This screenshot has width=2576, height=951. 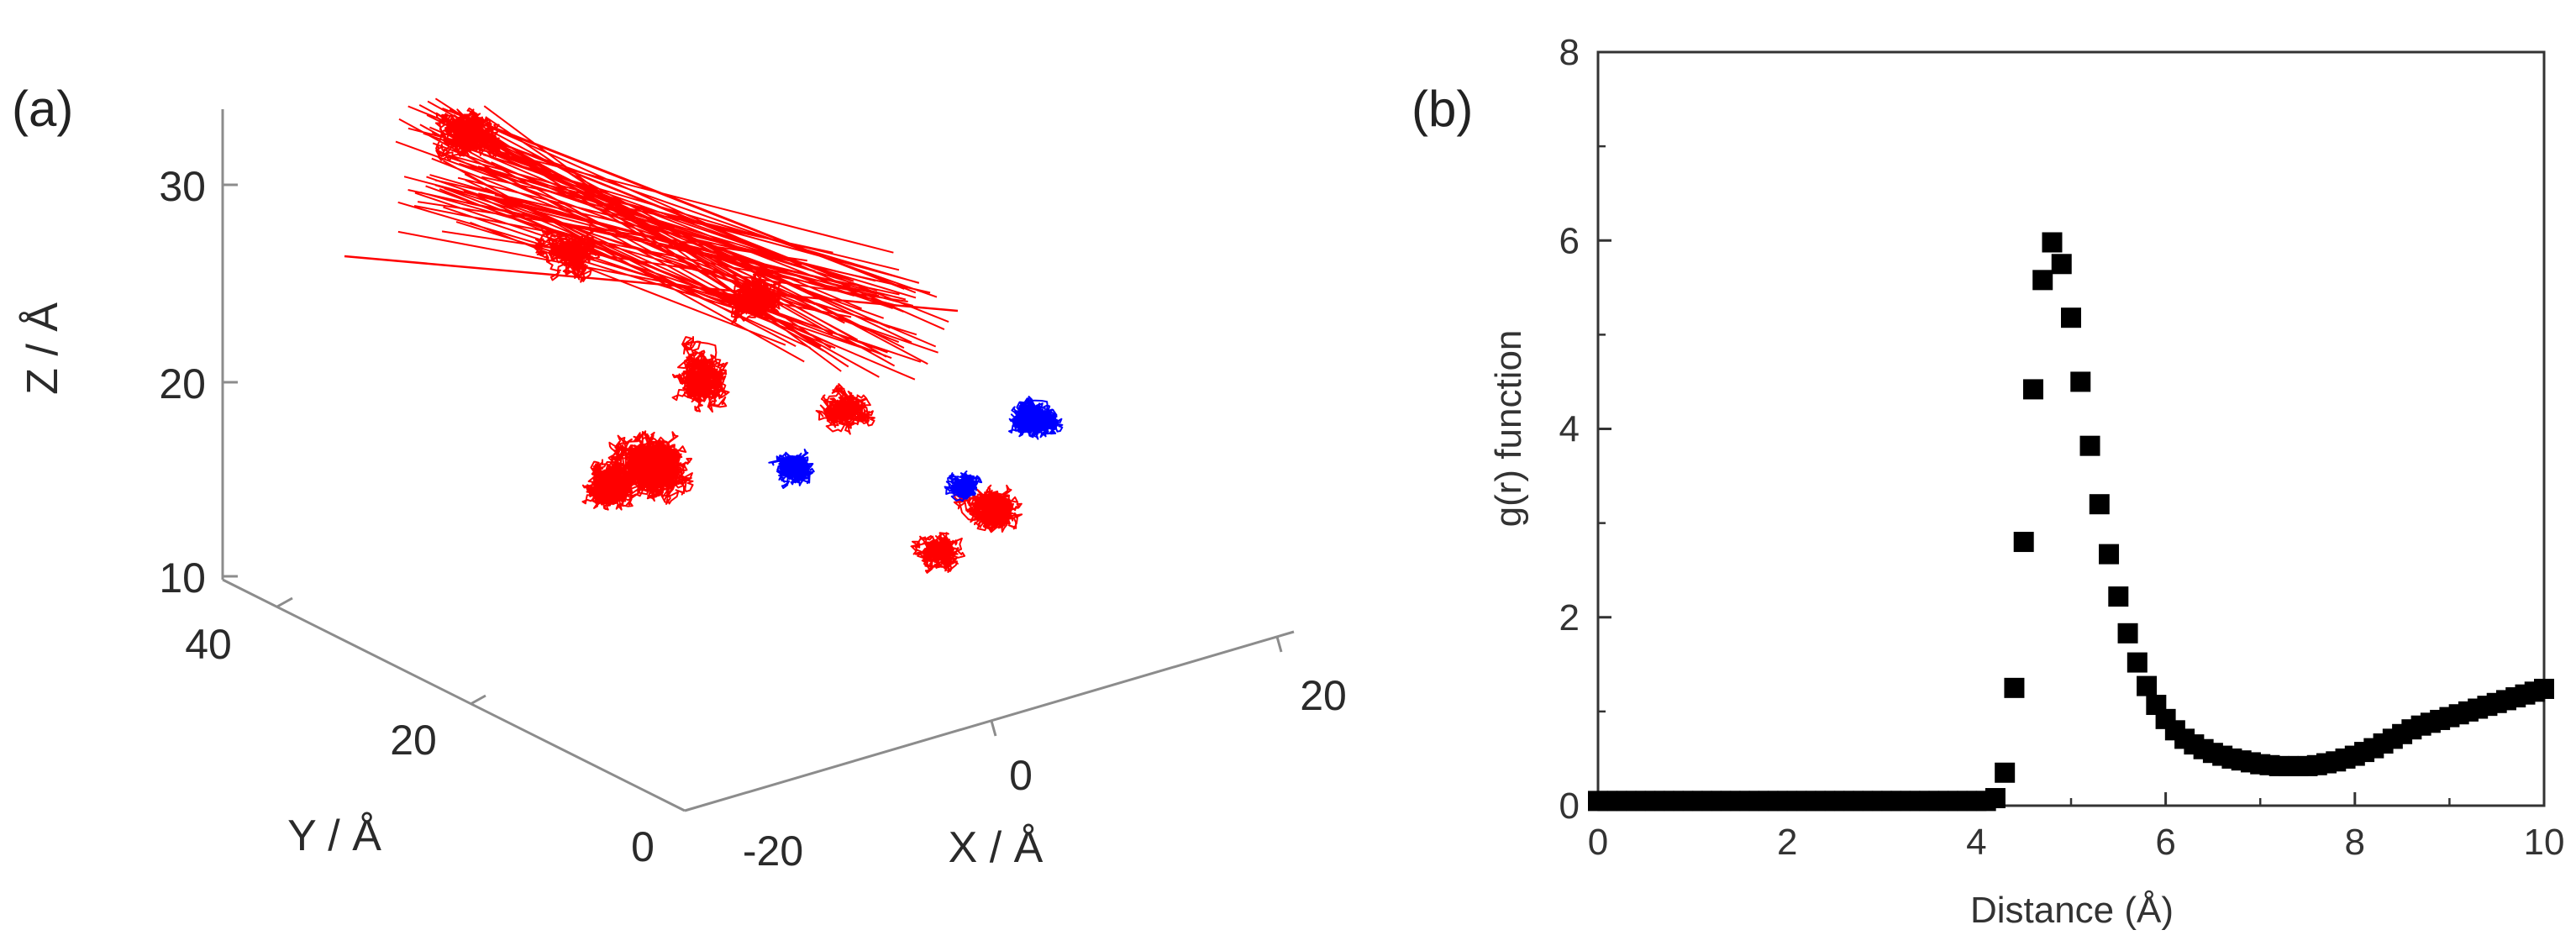 I want to click on y-axis-title: Y / Å, so click(x=334, y=836).